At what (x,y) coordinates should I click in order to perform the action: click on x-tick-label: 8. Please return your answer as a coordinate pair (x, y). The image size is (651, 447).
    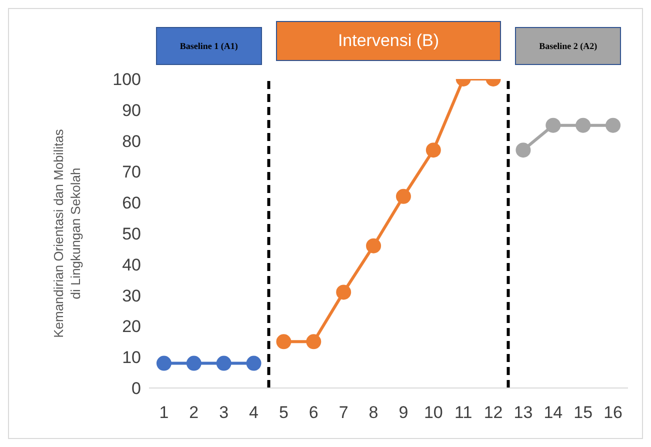
    Looking at the image, I should click on (373, 412).